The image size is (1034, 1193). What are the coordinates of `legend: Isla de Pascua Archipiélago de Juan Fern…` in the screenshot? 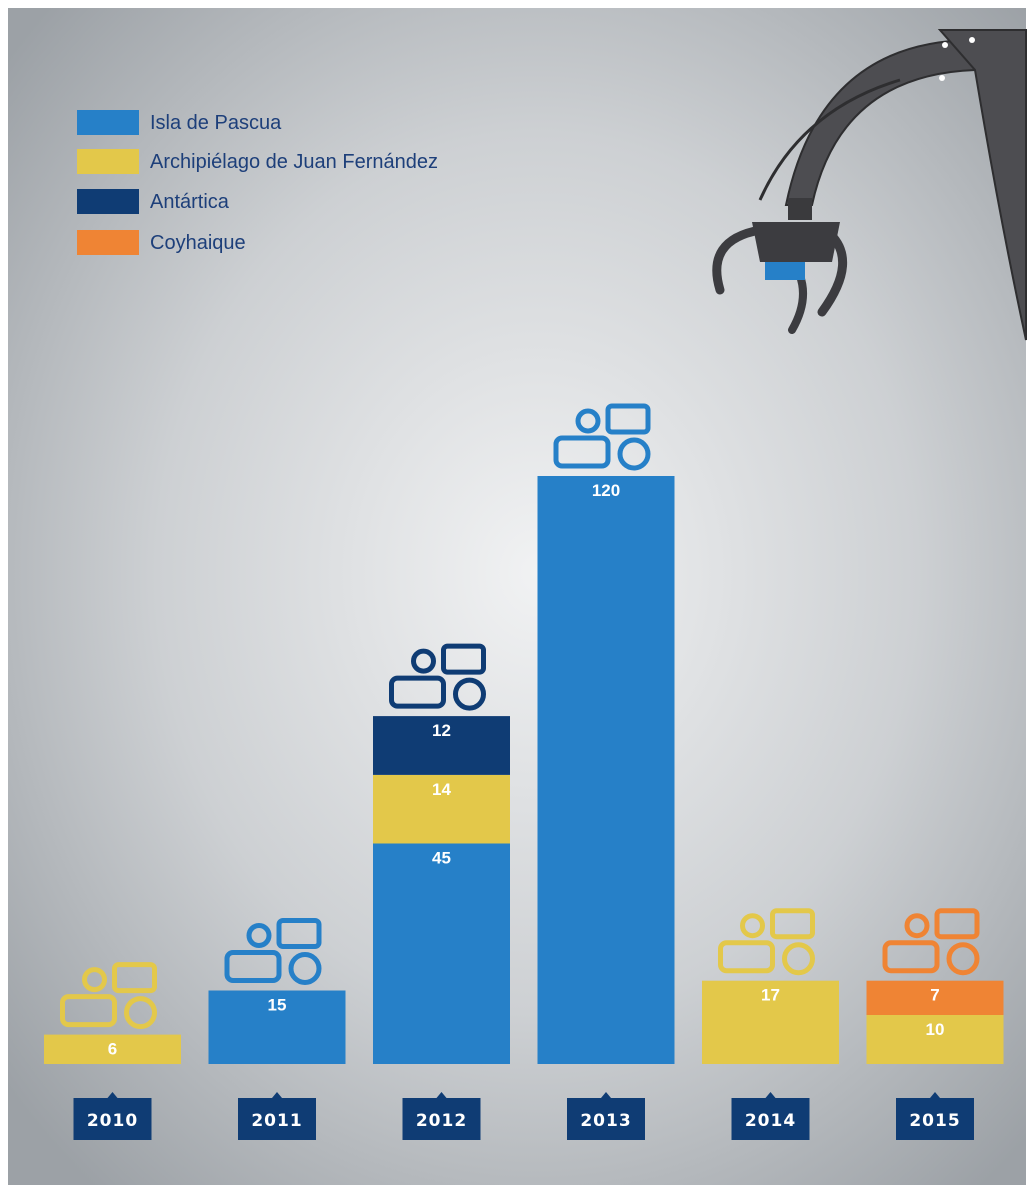 It's located at (257, 182).